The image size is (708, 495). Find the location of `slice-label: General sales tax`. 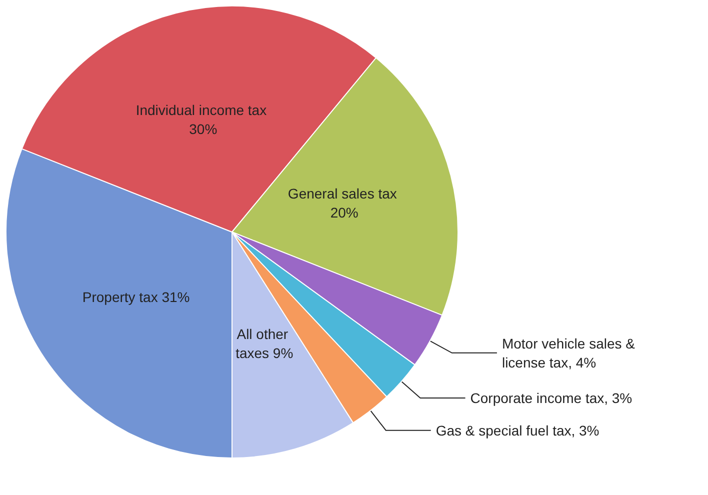

slice-label: General sales tax is located at coordinates (344, 194).